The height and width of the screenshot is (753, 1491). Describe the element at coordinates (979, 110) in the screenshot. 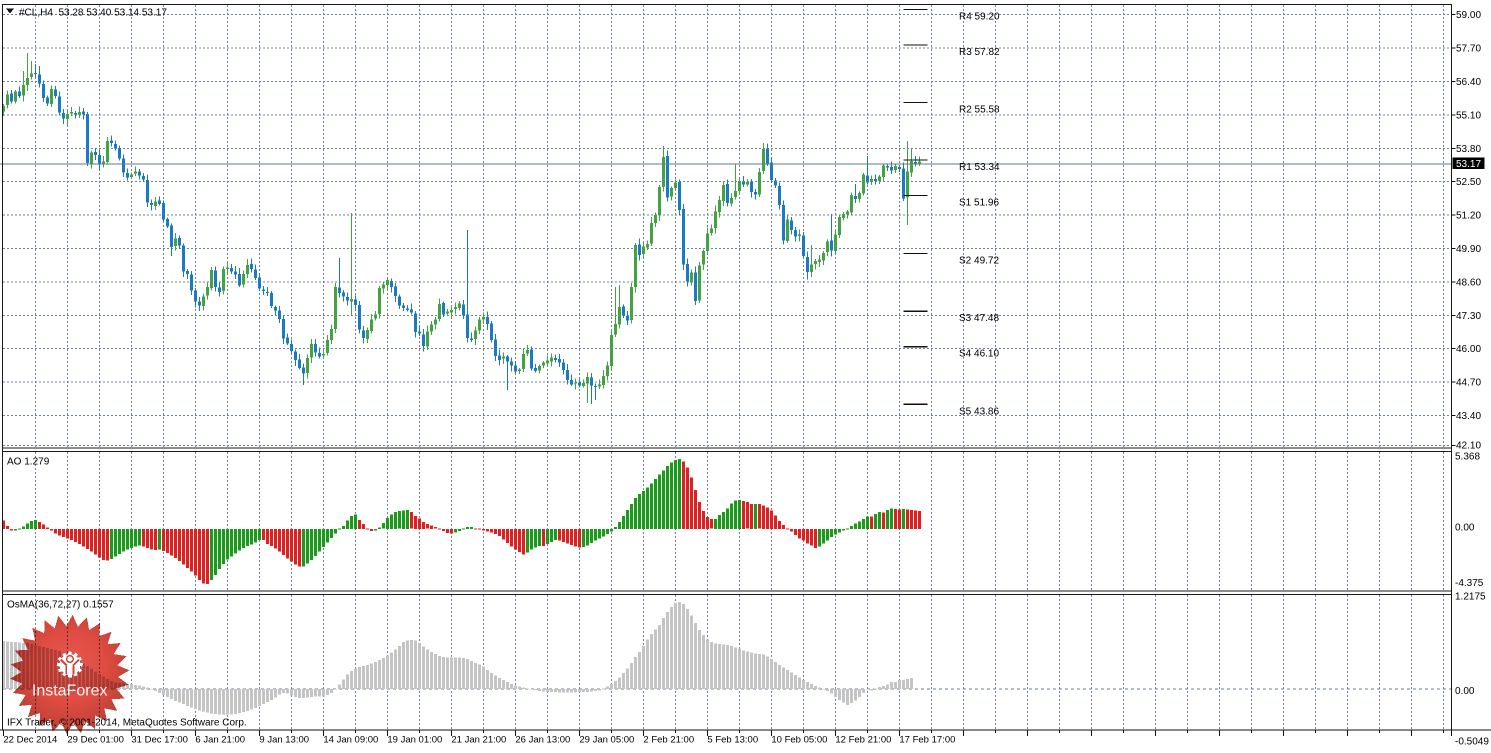

I see `svg-text: R2 55.58` at that location.